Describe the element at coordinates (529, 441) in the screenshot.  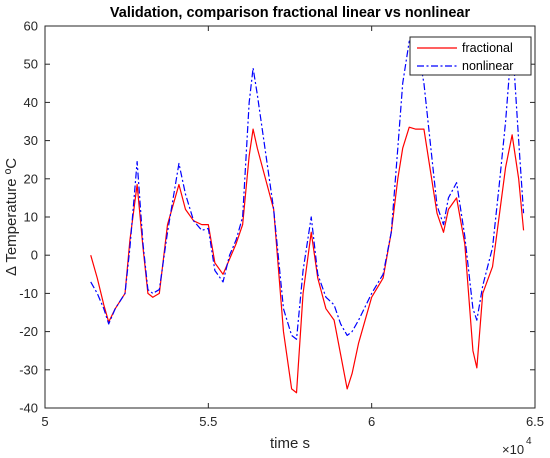
I see `x-exponent-power: 4` at that location.